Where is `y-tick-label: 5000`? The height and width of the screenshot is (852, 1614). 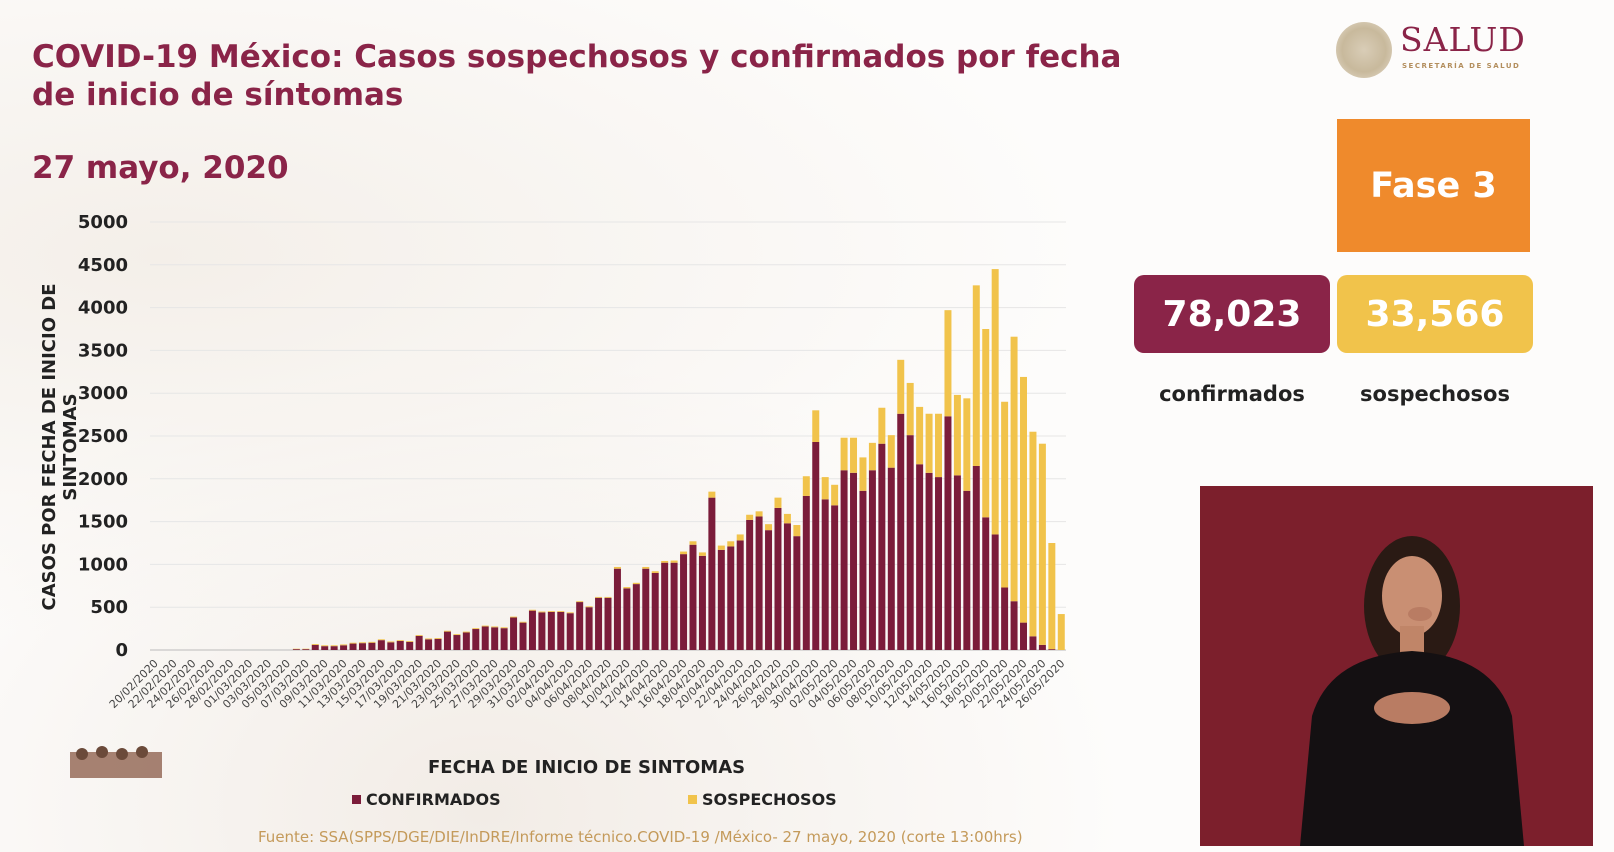
y-tick-label: 5000 is located at coordinates (103, 222).